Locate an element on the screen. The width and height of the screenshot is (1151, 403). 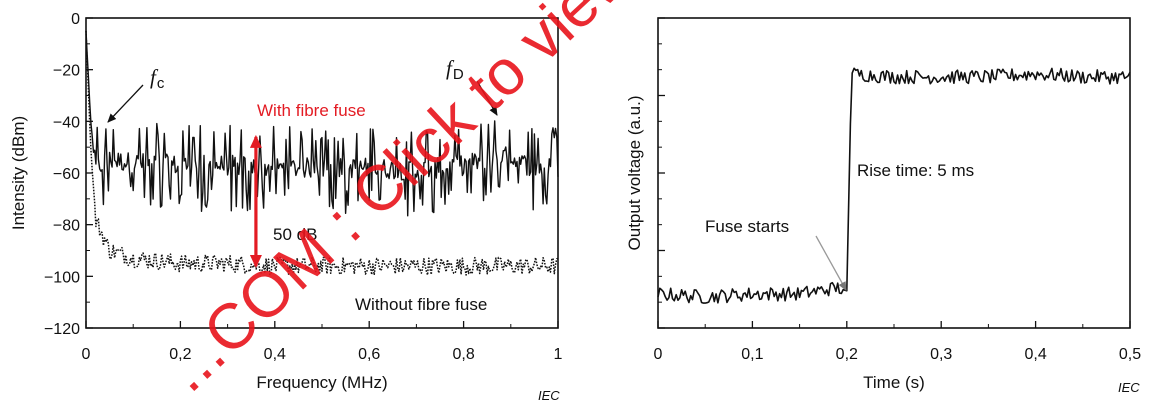
rise-time-x-tick-label: 0,1 is located at coordinates (752, 354).